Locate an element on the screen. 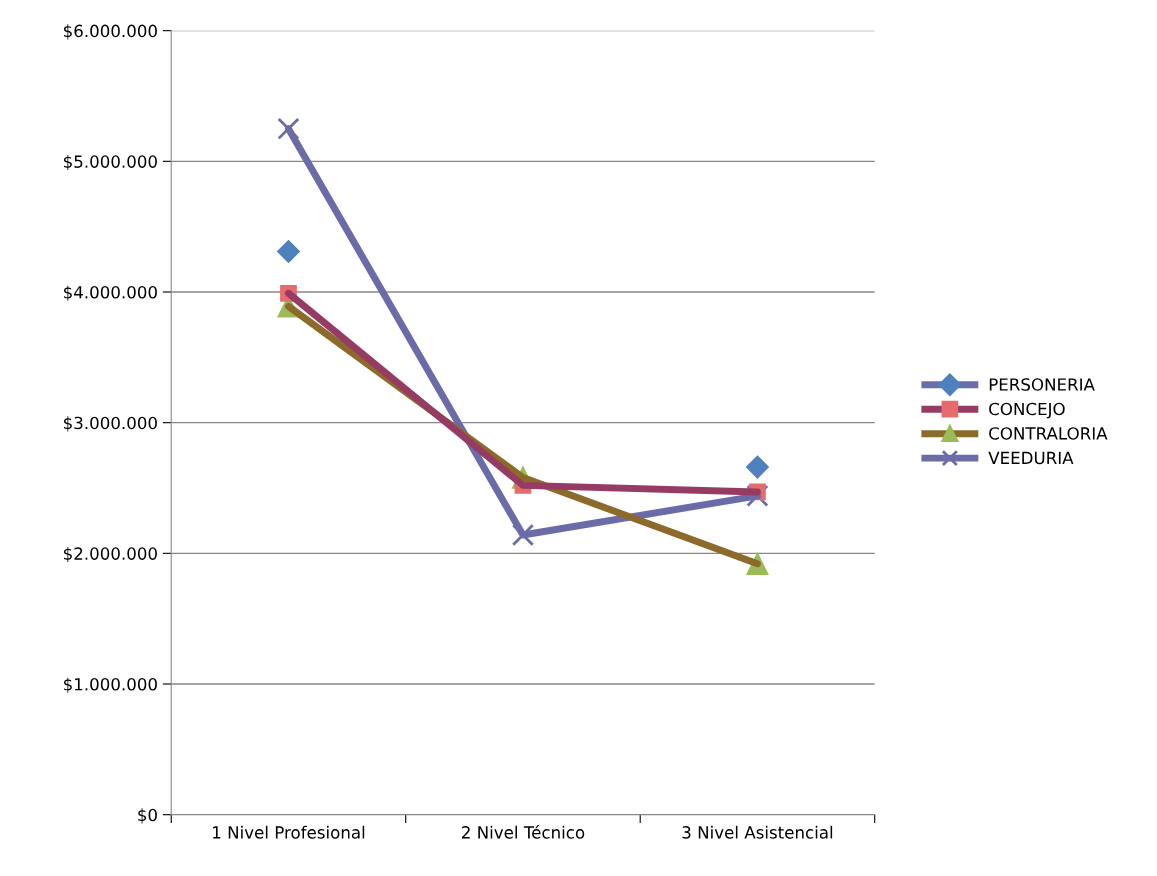  y-tick-label: $2.000.000 is located at coordinates (110, 555).